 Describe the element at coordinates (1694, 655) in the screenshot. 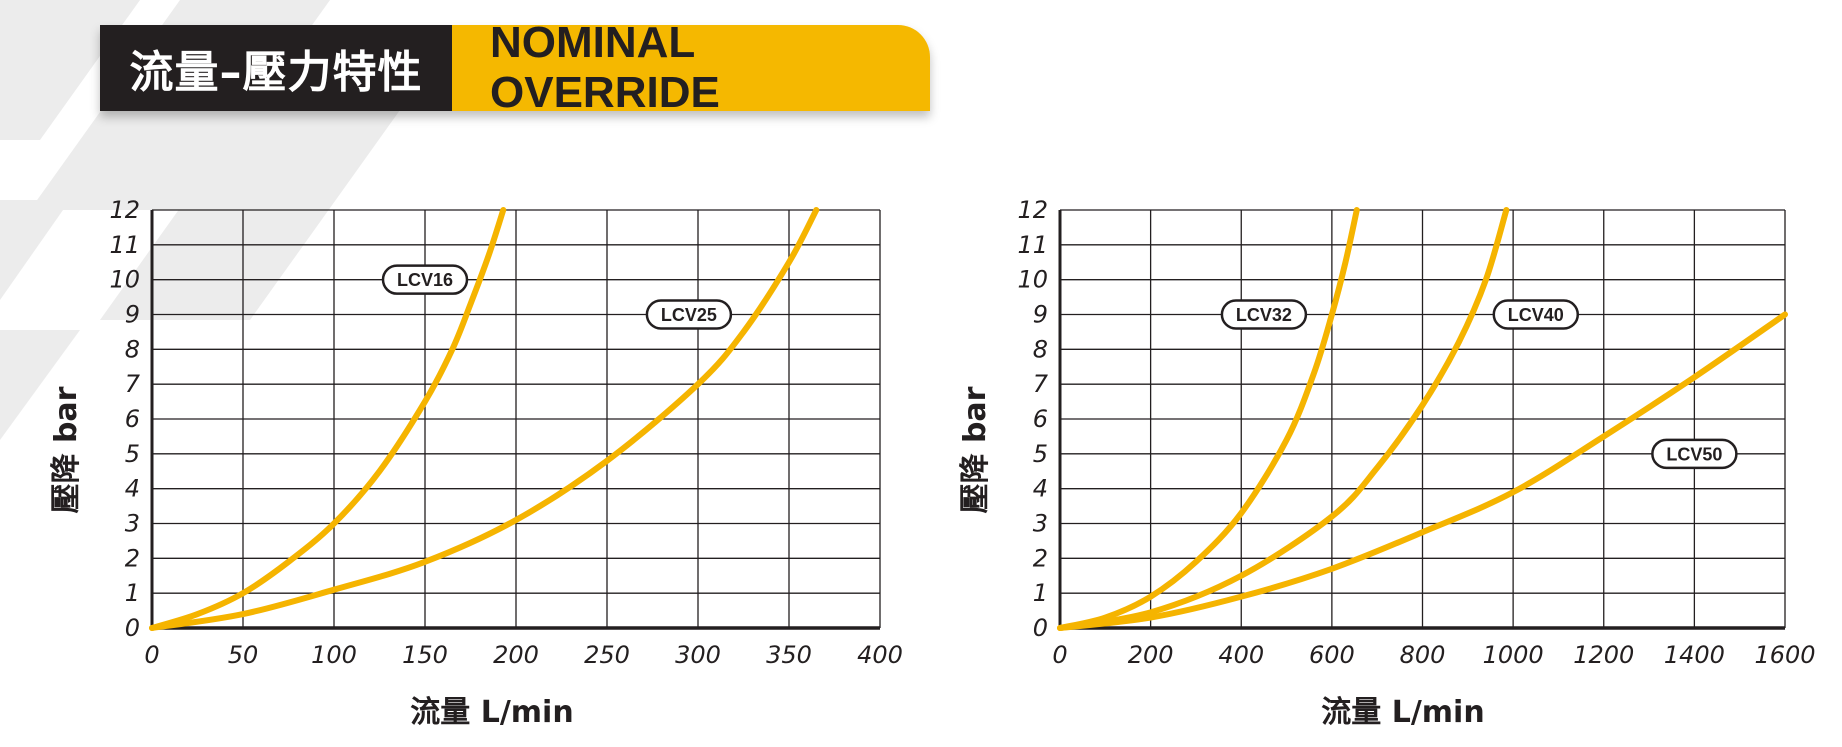

I see `x-tick-label: 1400` at that location.